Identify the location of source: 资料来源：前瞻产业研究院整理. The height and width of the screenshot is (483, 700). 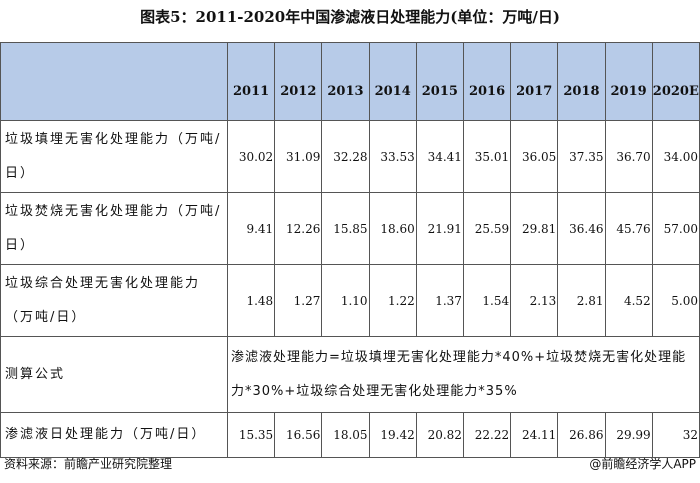
(88, 464).